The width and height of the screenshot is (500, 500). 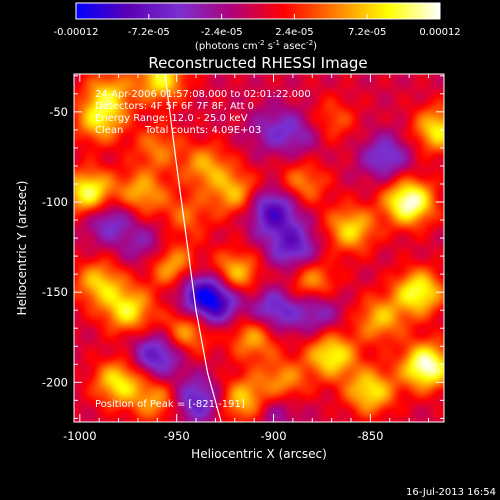 What do you see at coordinates (22, 248) in the screenshot?
I see `y-axis-label: Heliocentric Y (arcsec)` at bounding box center [22, 248].